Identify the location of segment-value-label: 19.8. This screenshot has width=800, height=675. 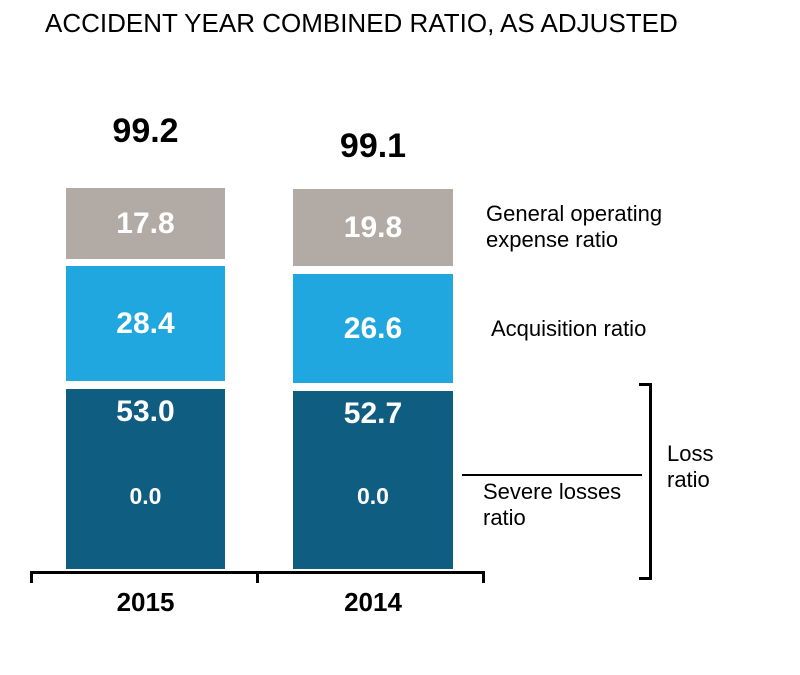
(373, 227).